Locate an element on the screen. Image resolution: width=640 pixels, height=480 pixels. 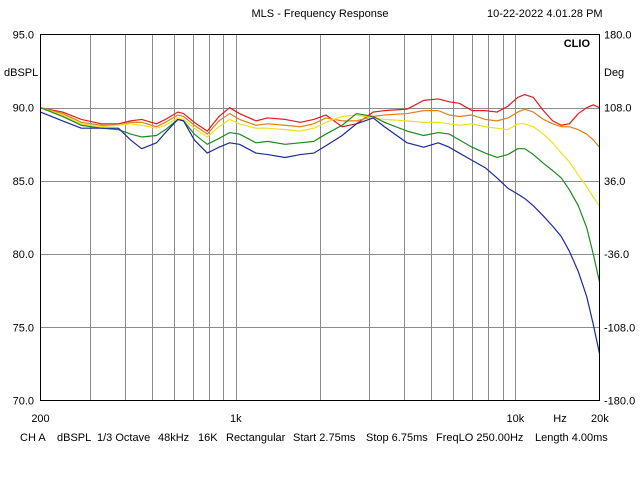
y2-tick-label: -36.0 is located at coordinates (616, 255).